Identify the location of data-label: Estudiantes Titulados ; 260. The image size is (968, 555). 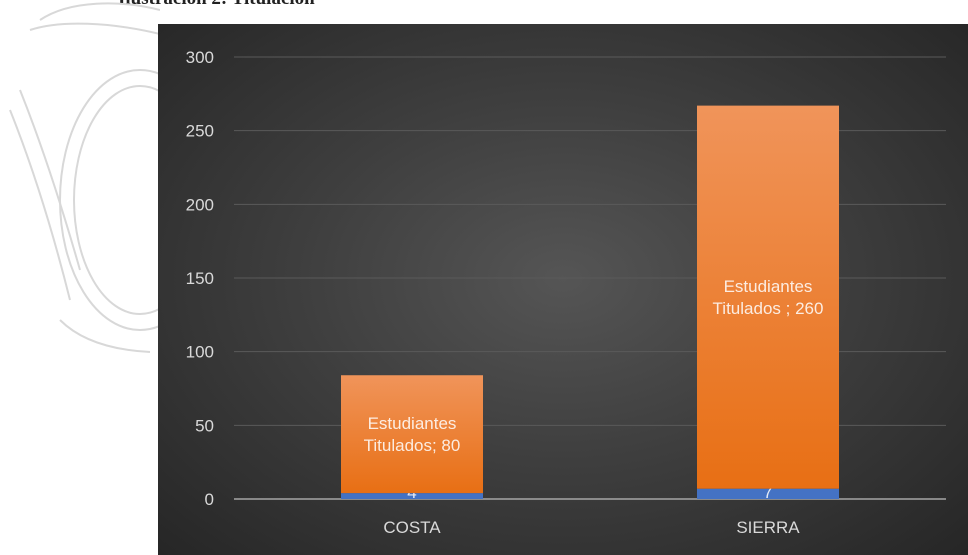
(768, 297).